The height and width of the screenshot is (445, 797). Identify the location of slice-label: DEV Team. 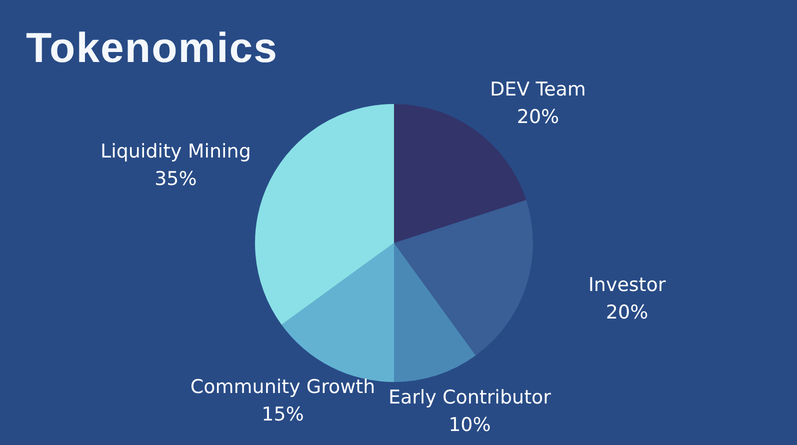
(538, 89).